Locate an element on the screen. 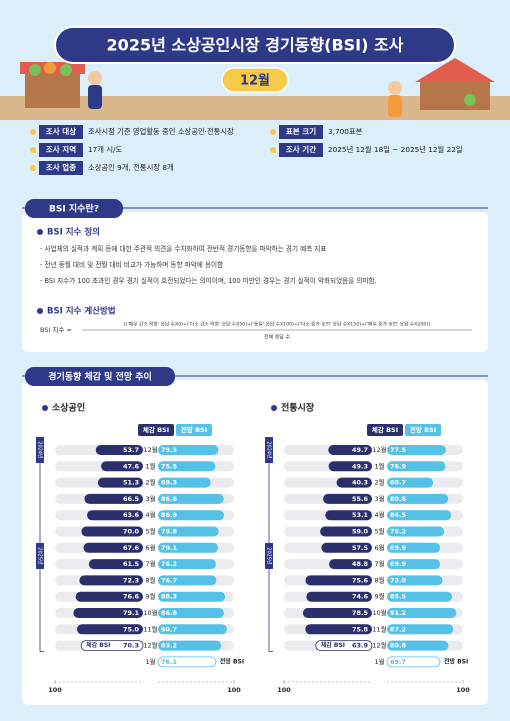 The height and width of the screenshot is (721, 510). formula-lhs: BSI 지수 = is located at coordinates (56, 329).